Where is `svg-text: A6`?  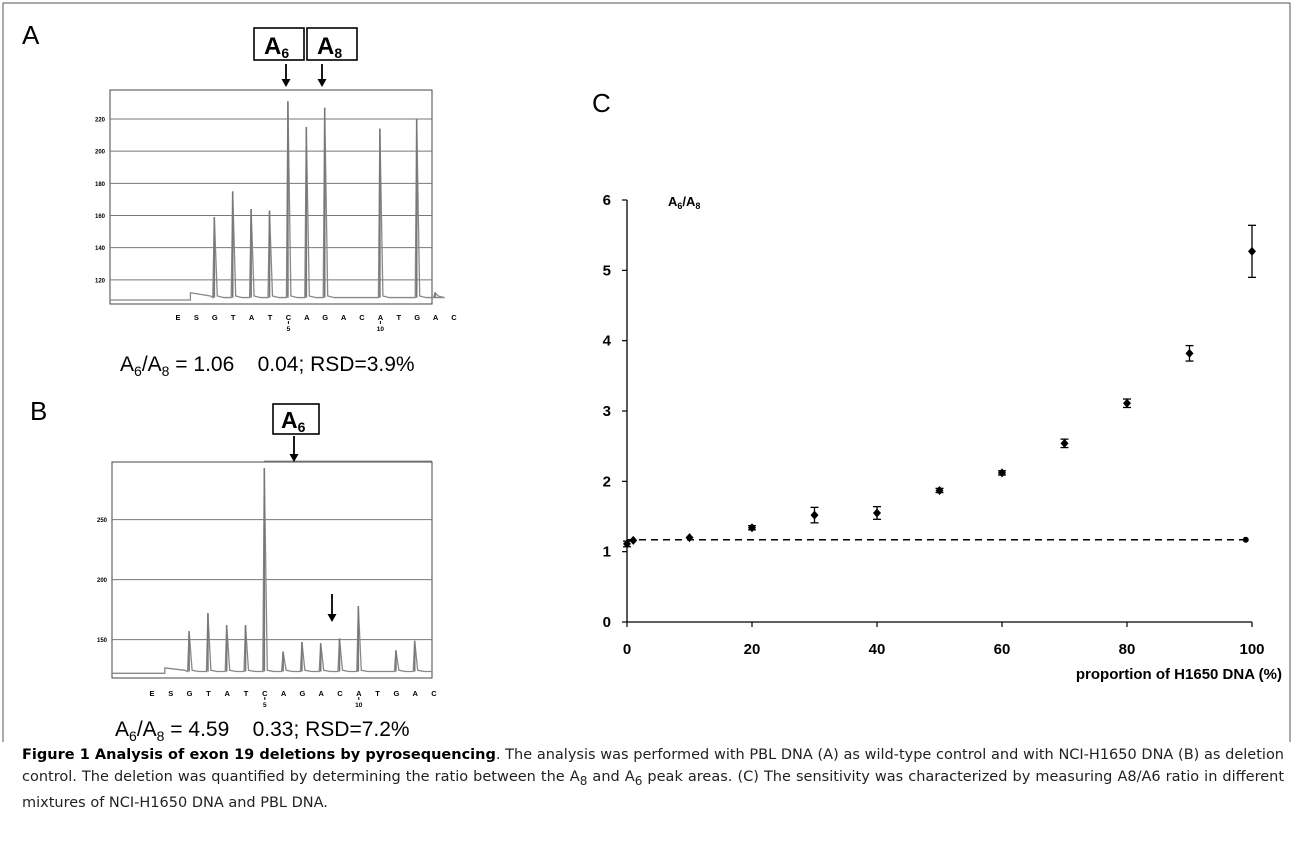
svg-text: A6 is located at coordinates (276, 47).